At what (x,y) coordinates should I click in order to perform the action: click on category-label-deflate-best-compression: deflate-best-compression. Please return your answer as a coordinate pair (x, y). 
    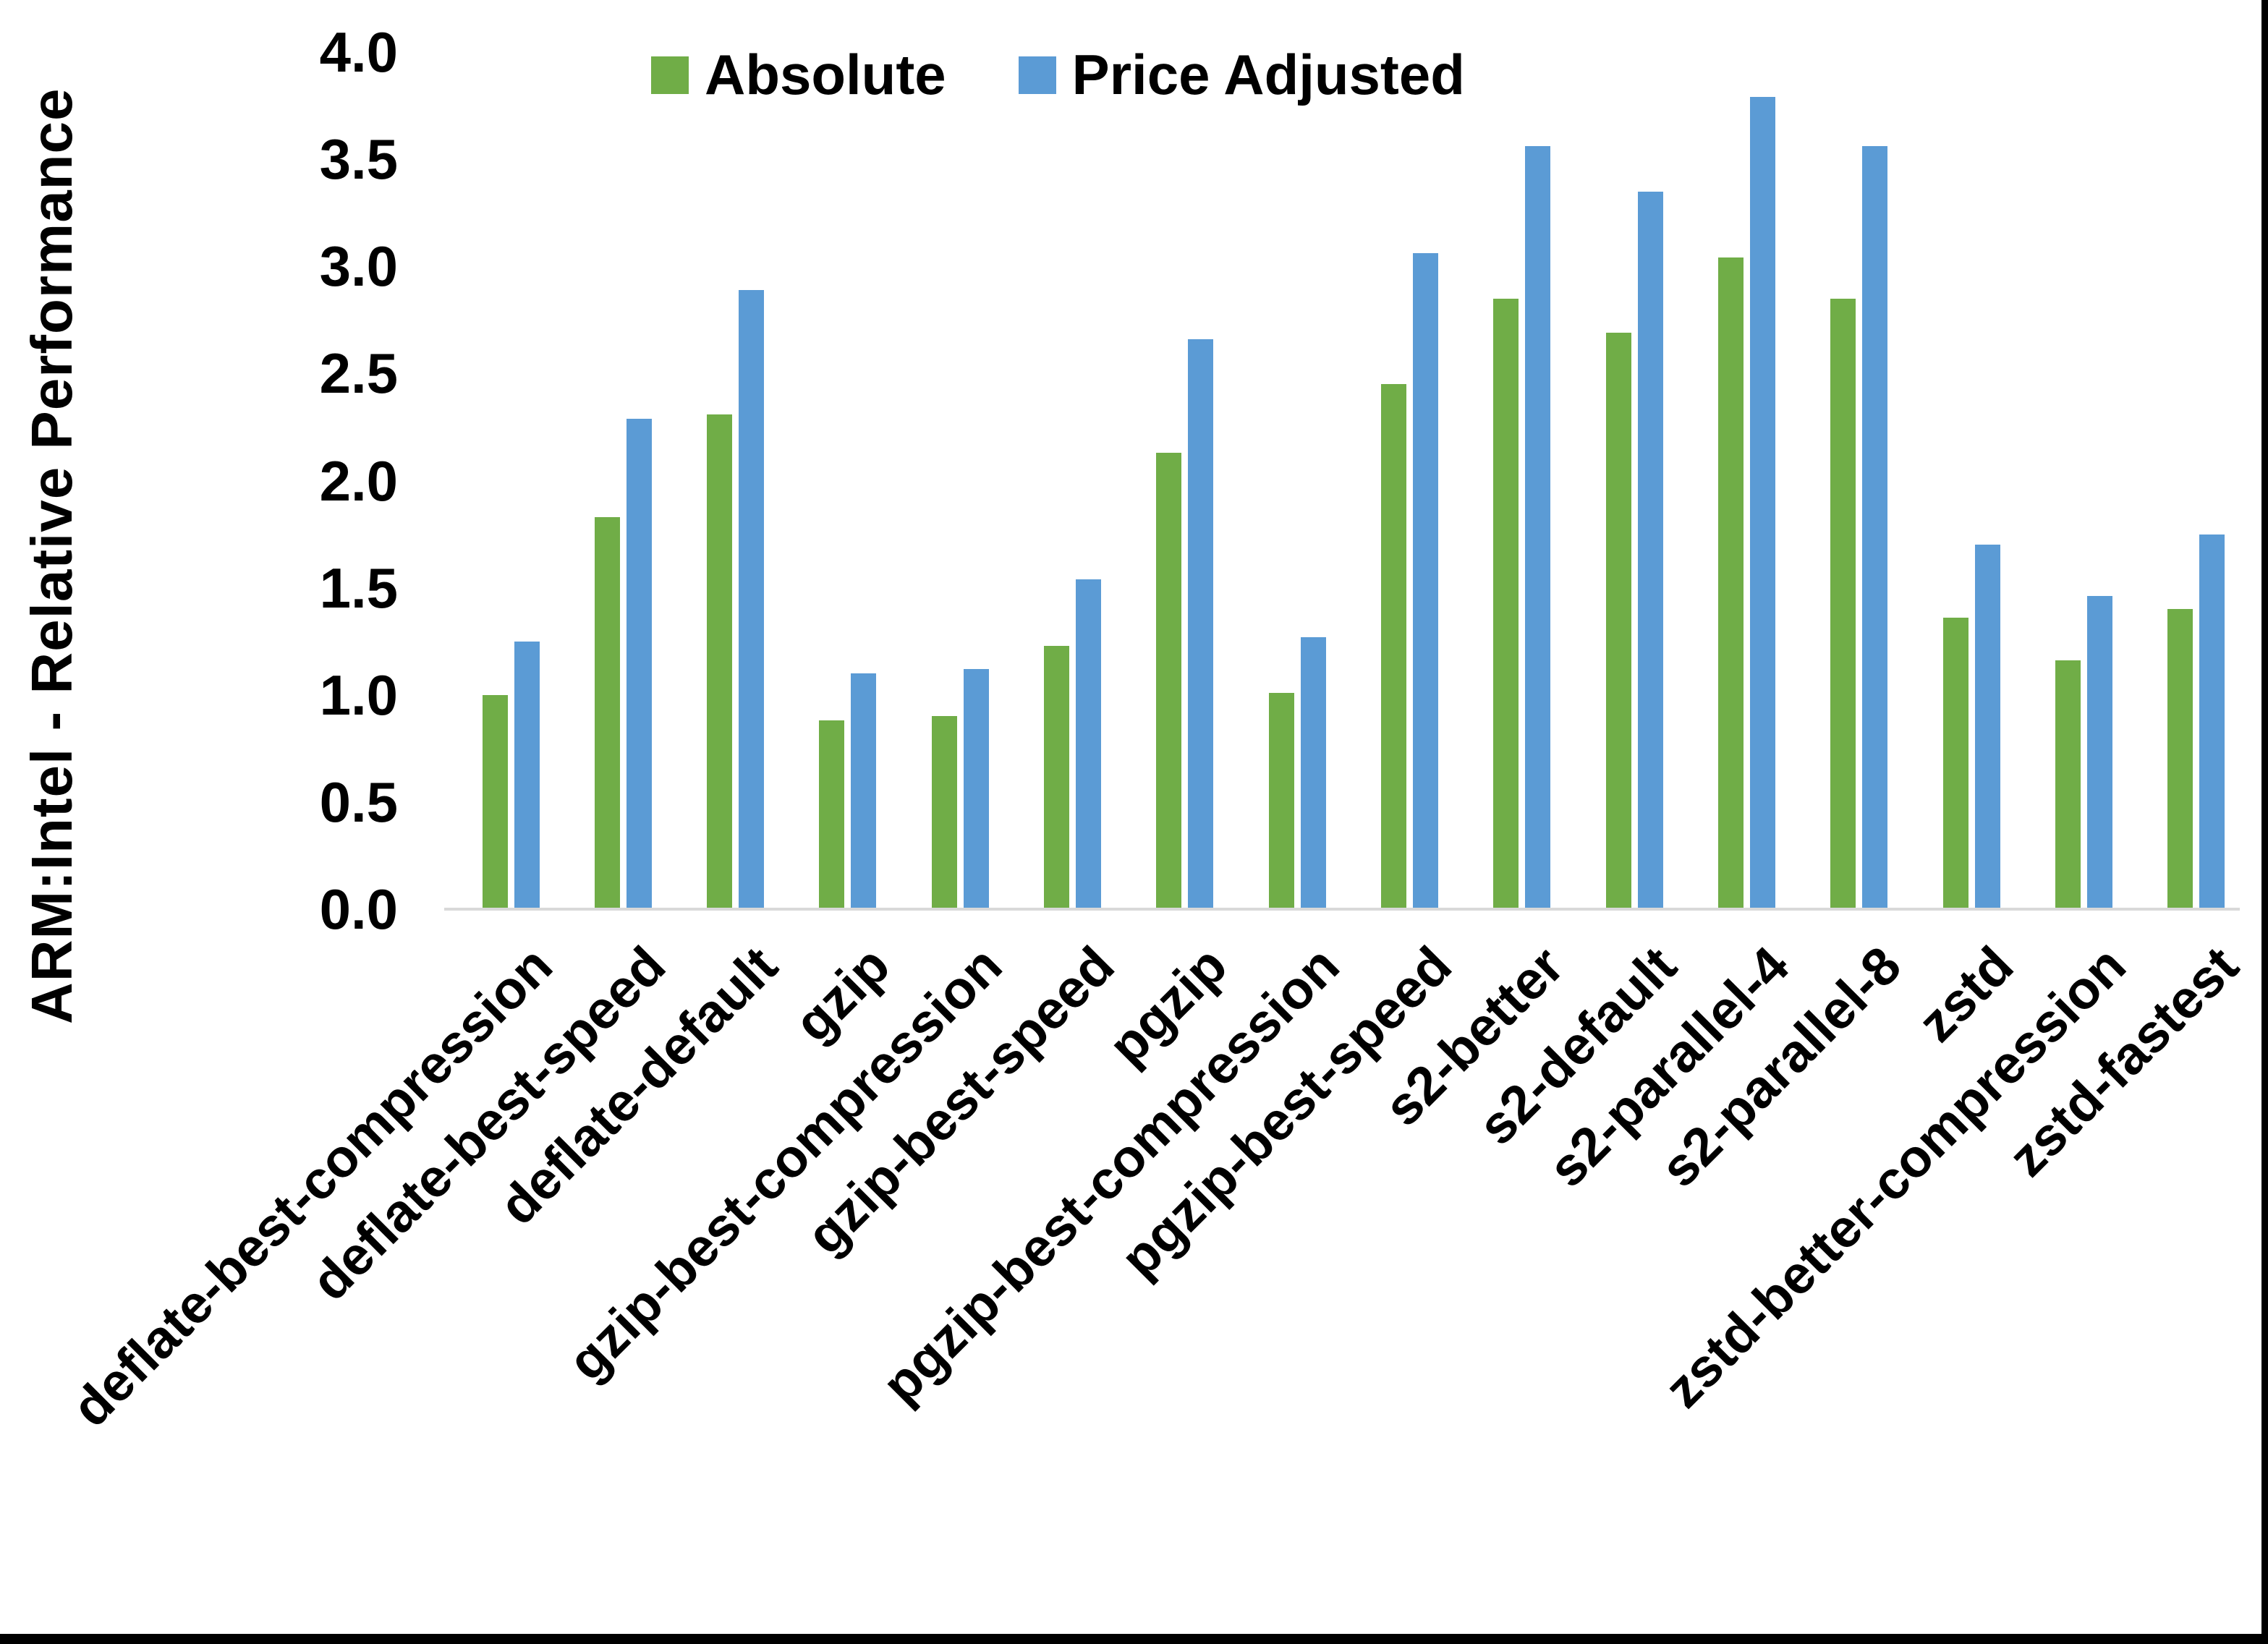
    Looking at the image, I should click on (312, 1186).